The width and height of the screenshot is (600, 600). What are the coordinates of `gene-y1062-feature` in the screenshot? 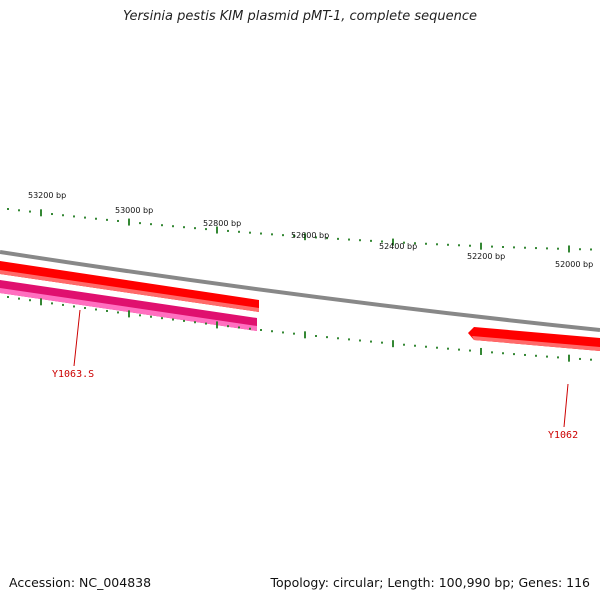 It's located at (534, 339).